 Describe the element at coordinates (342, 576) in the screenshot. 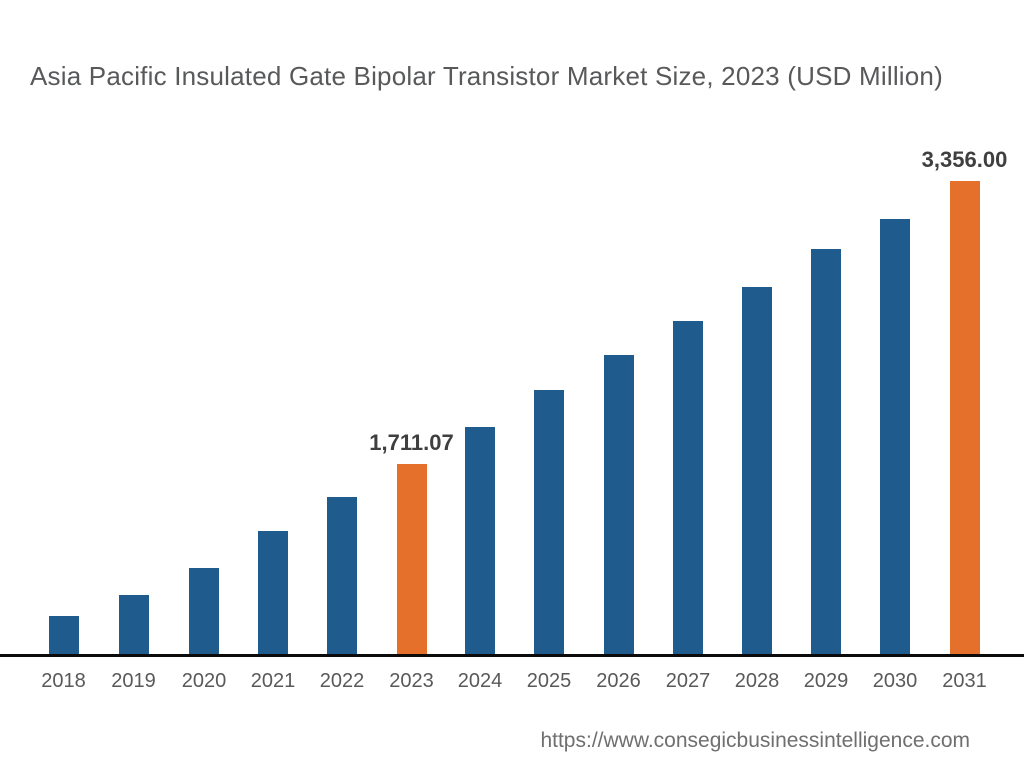

I see `bar-2022` at that location.